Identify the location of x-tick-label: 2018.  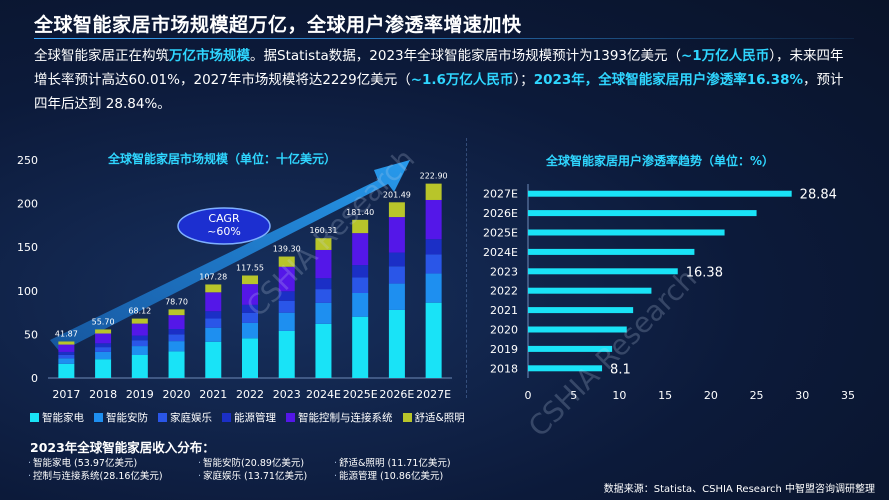
(103, 394).